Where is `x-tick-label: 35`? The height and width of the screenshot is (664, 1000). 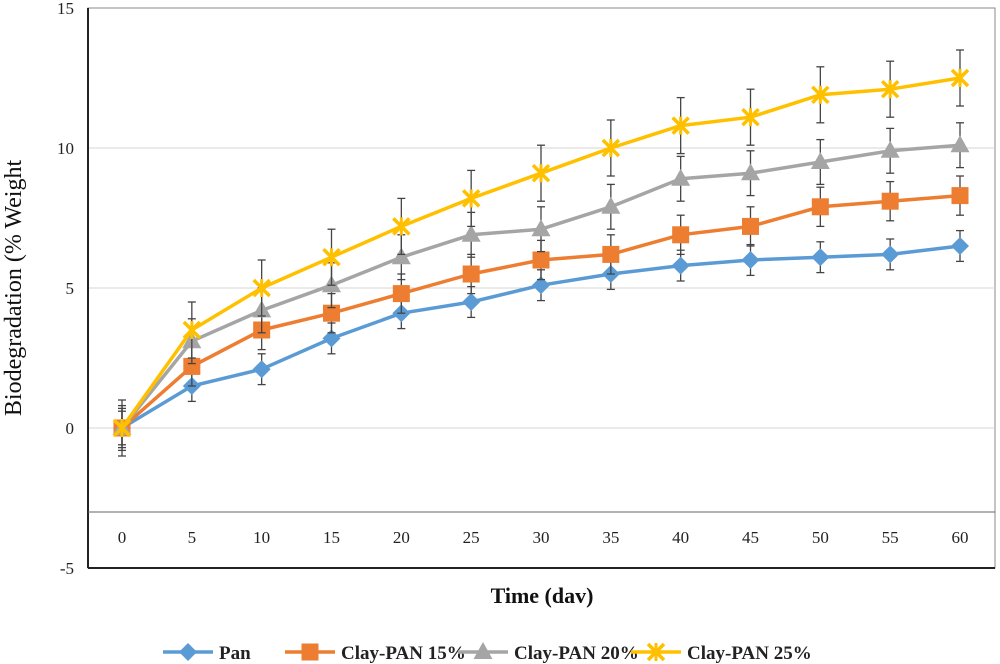 x-tick-label: 35 is located at coordinates (610, 537).